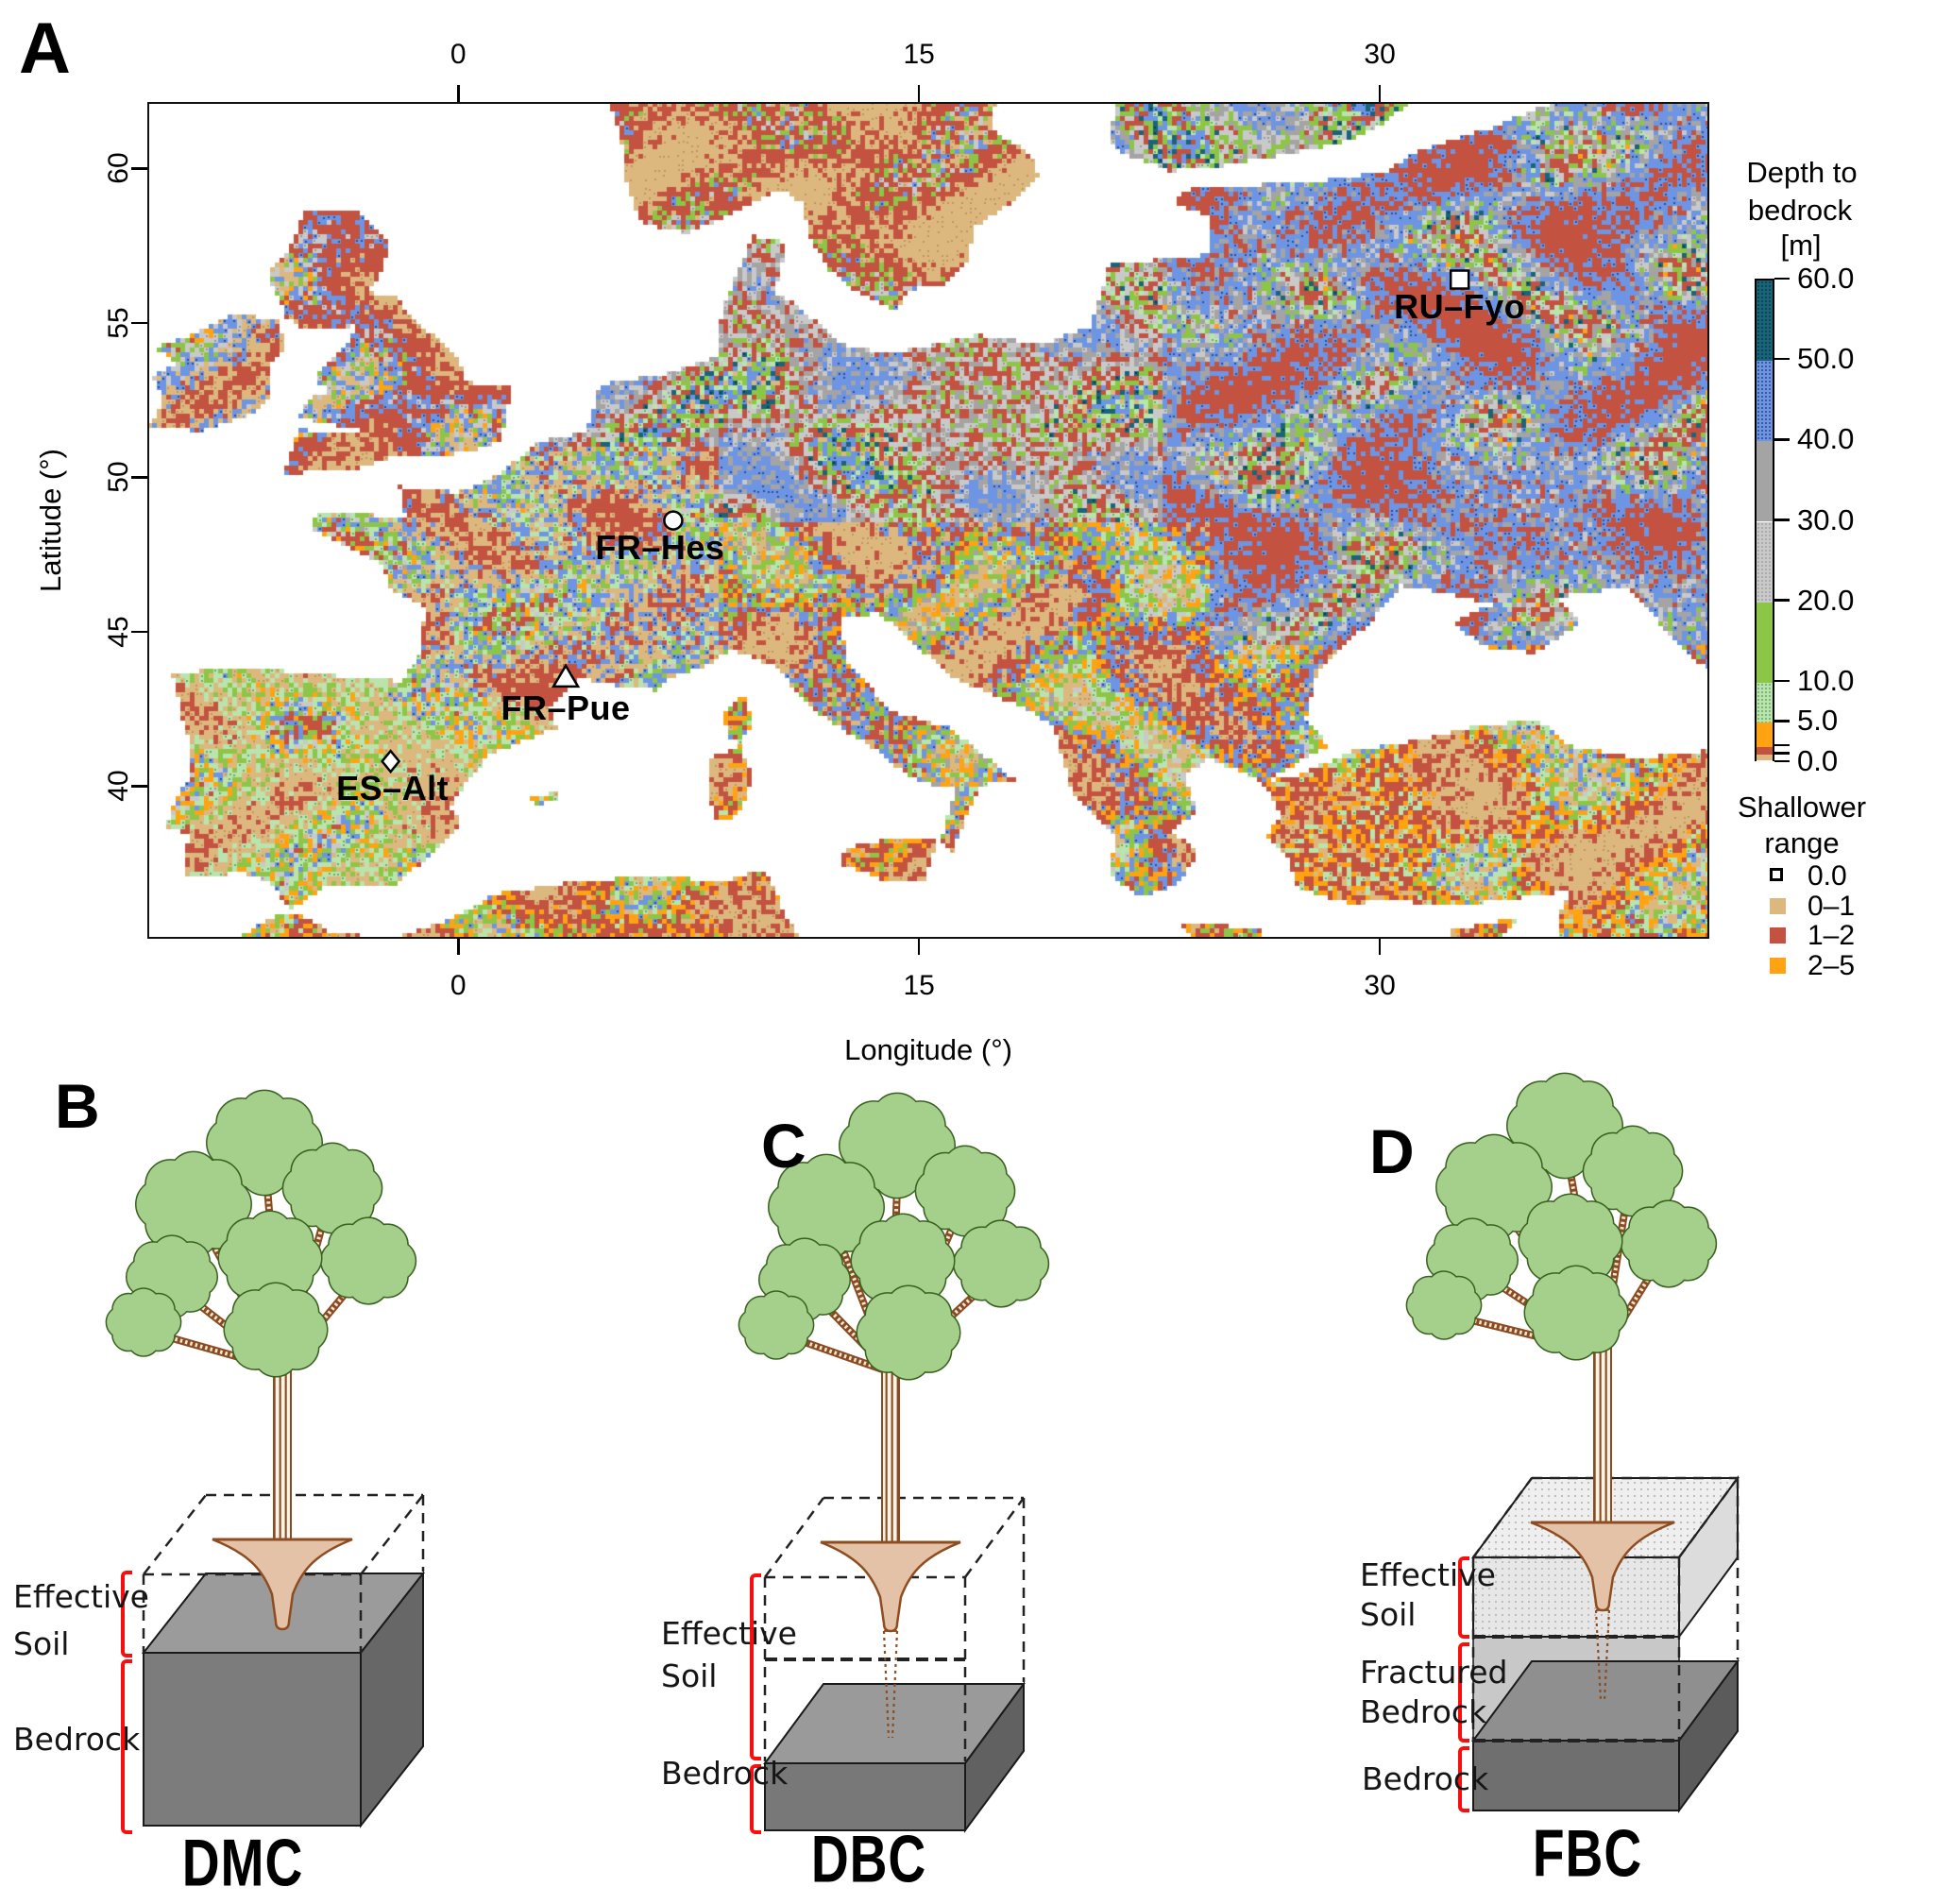 The height and width of the screenshot is (1904, 1952). I want to click on fbc-tree-cloud4-outline, so click(1472, 1259).